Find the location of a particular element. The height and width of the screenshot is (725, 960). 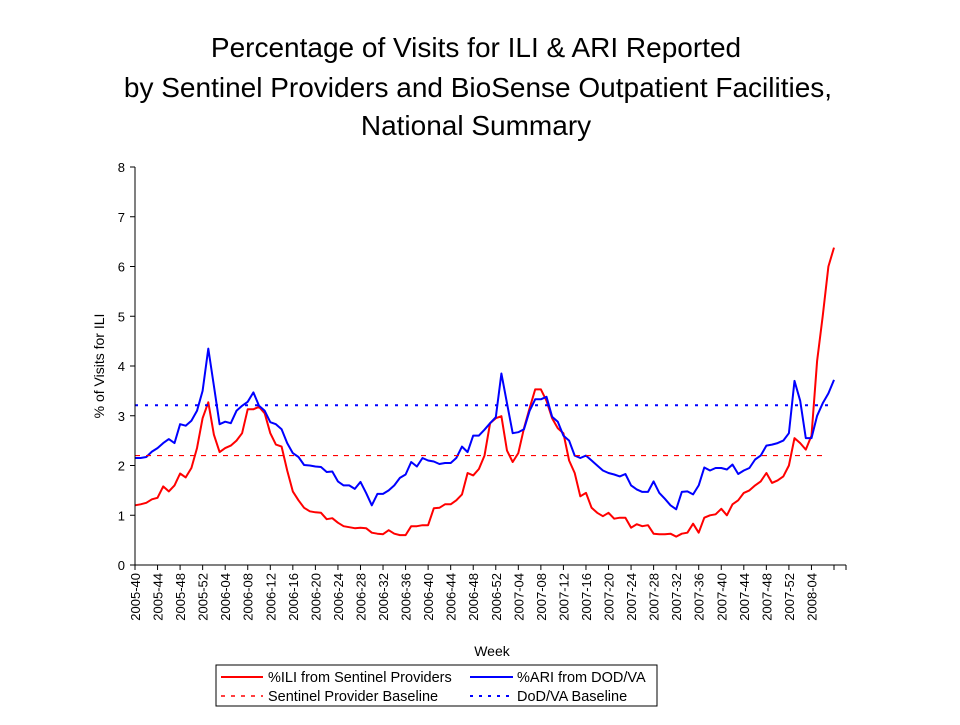

x-tick-label: 2006-48 is located at coordinates (473, 597).